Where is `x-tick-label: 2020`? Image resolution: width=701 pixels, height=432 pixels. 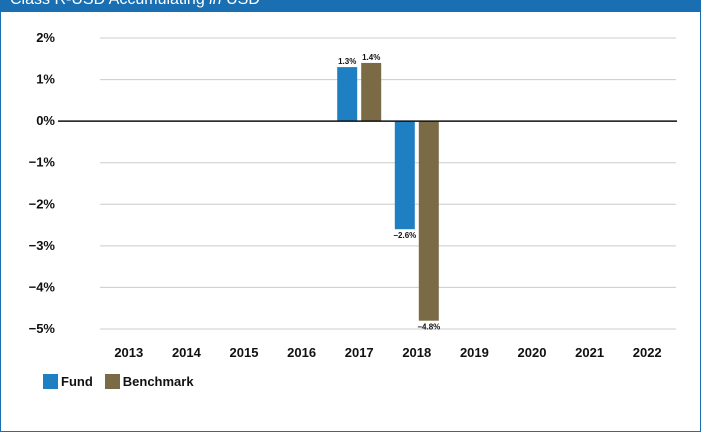 x-tick-label: 2020 is located at coordinates (532, 352).